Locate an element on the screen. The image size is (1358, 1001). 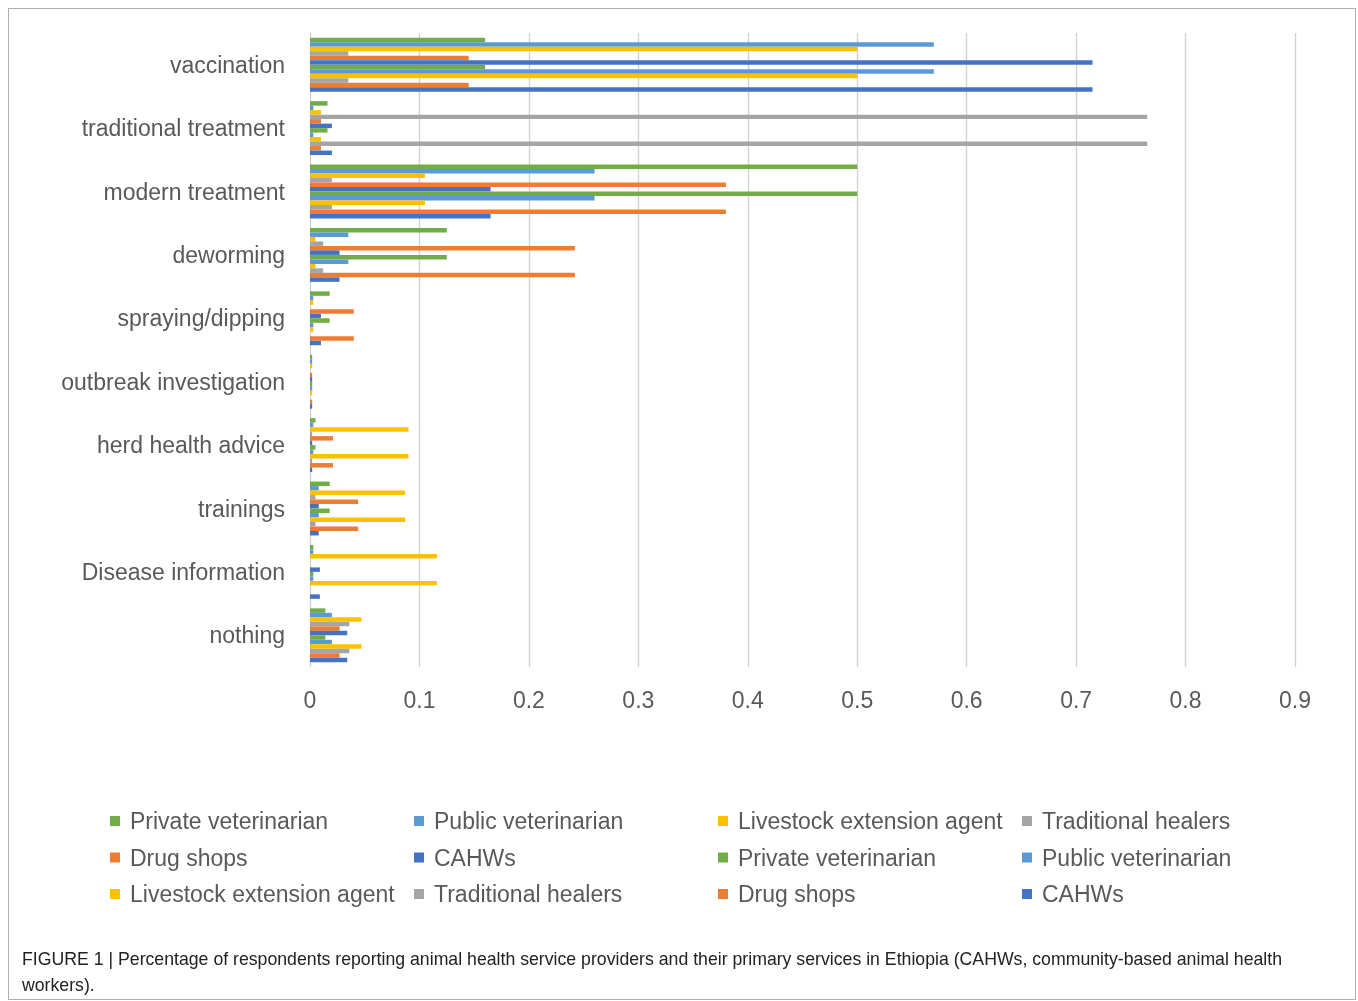
x-tick-label: 0.7 is located at coordinates (1076, 699).